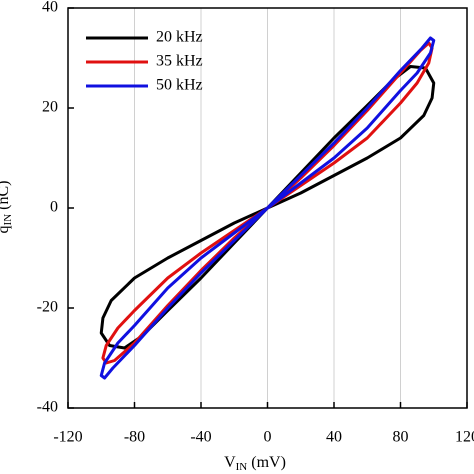 Image resolution: width=474 pixels, height=474 pixels. Describe the element at coordinates (54, 207) in the screenshot. I see `y-tick-label: 0` at that location.